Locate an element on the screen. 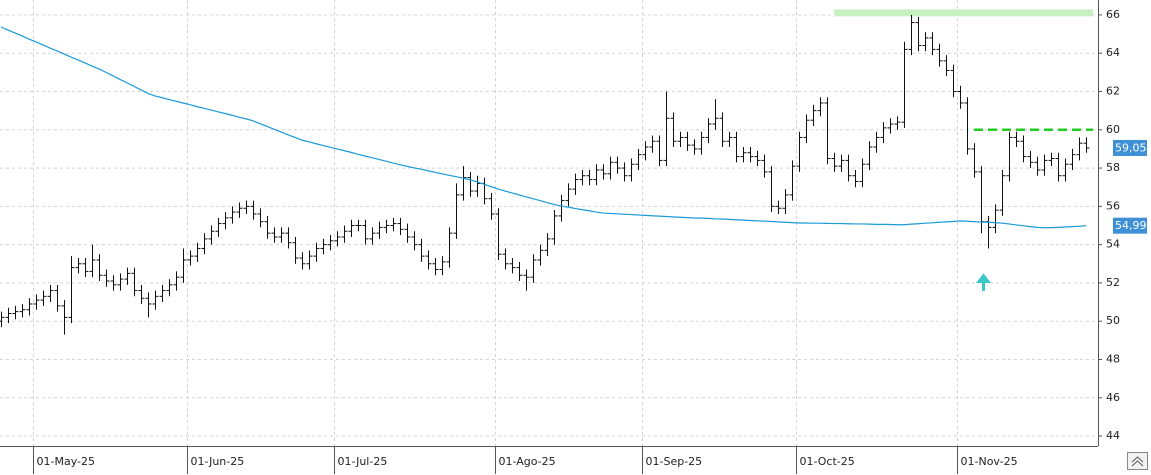 The image size is (1151, 475). y-tick-label: 58 is located at coordinates (1113, 167).